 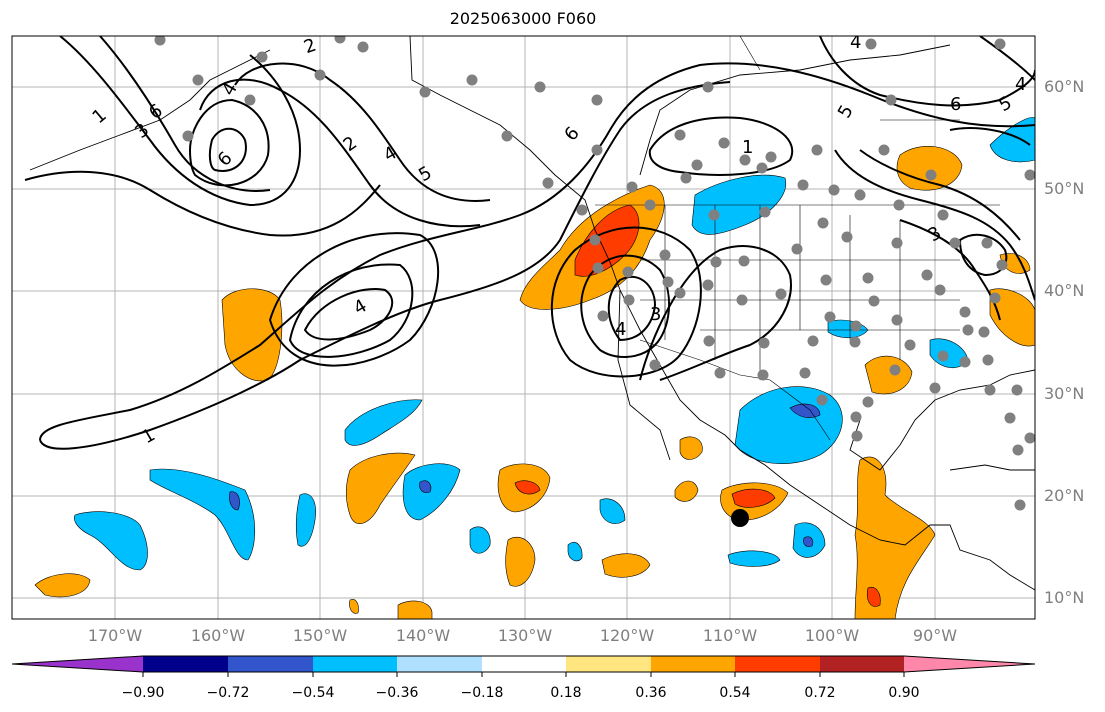 I want to click on colorbar-tick-label: −0.36, so click(x=397, y=693).